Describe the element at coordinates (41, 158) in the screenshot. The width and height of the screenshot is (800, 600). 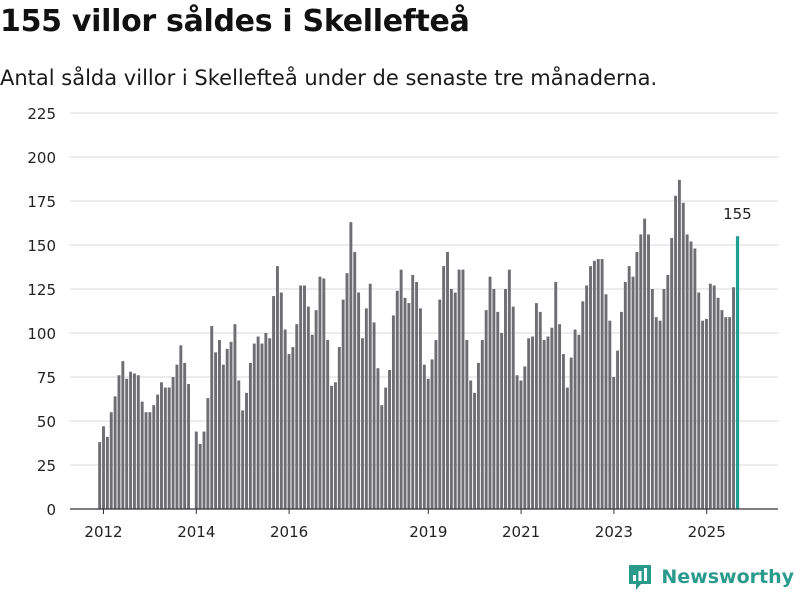
I see `y-tick-label: 200` at that location.